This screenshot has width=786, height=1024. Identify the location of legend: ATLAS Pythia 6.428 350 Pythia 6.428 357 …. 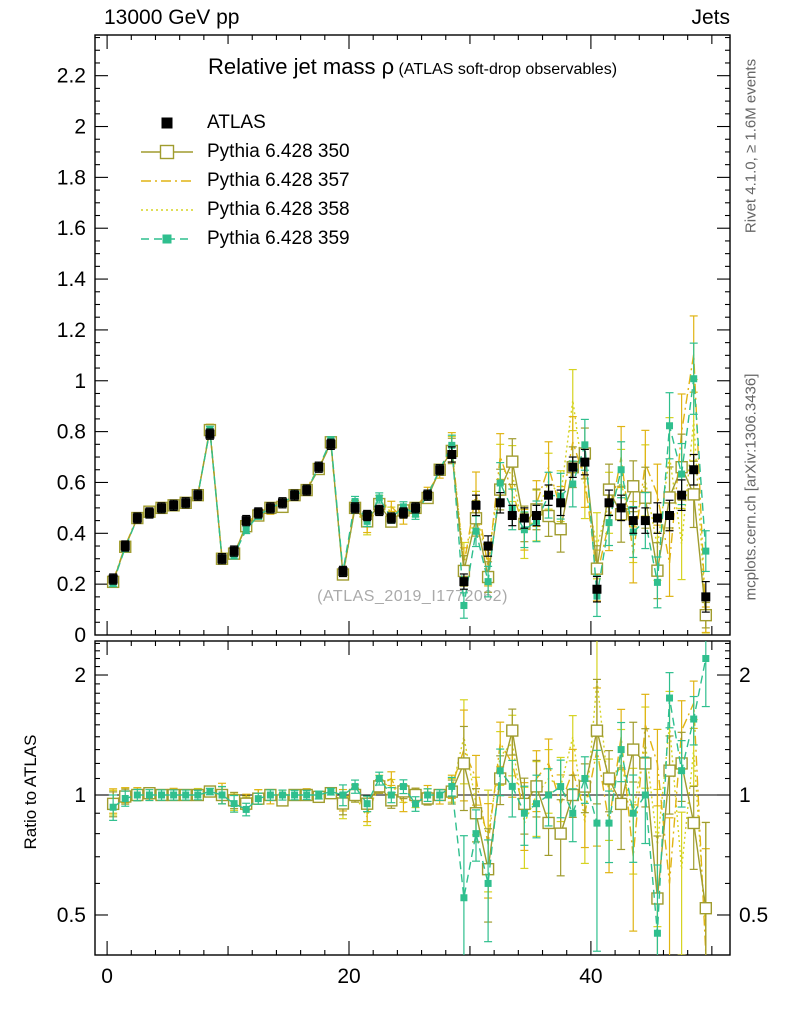
(245, 180).